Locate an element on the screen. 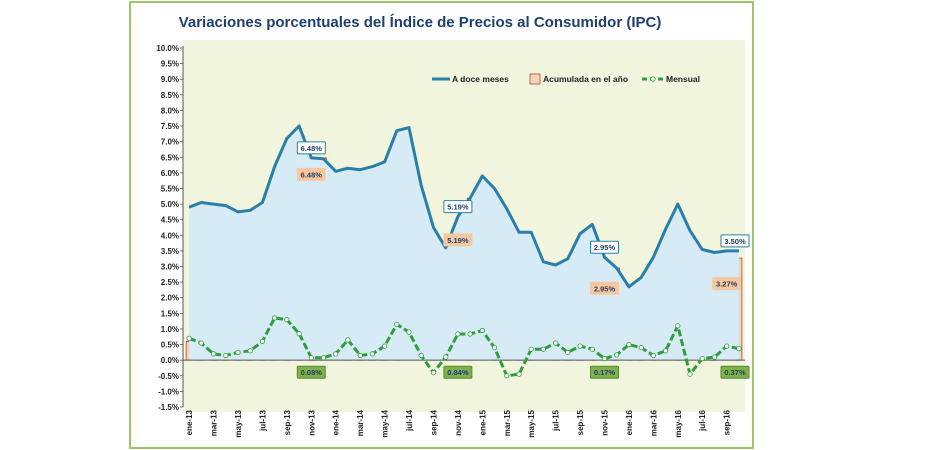 The image size is (937, 450). data-label: 0.84% is located at coordinates (458, 372).